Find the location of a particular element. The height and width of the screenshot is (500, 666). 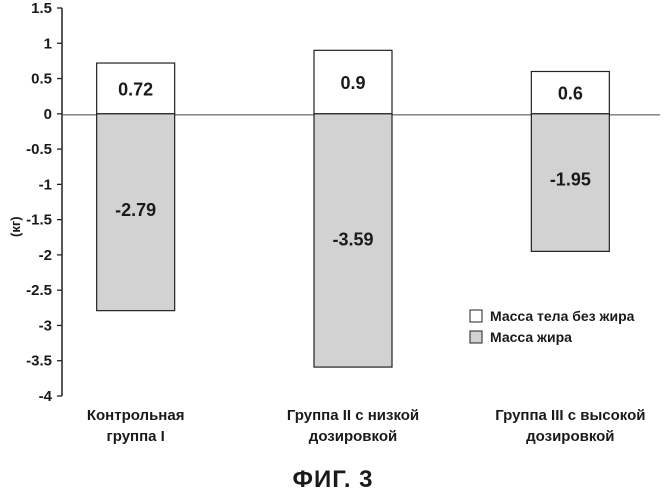

x-category-label-line: Группа II с низкой is located at coordinates (353, 415).